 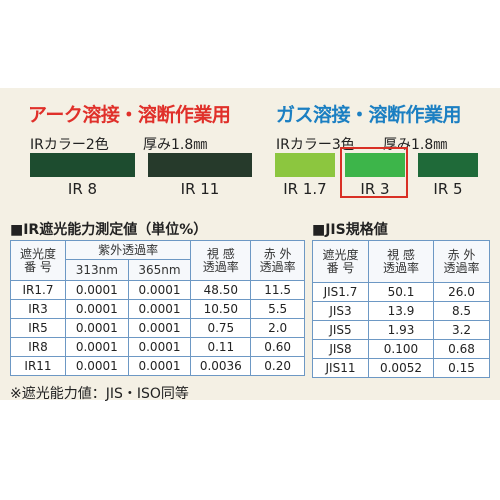 I want to click on header-cell: 365nm, so click(x=159, y=270).